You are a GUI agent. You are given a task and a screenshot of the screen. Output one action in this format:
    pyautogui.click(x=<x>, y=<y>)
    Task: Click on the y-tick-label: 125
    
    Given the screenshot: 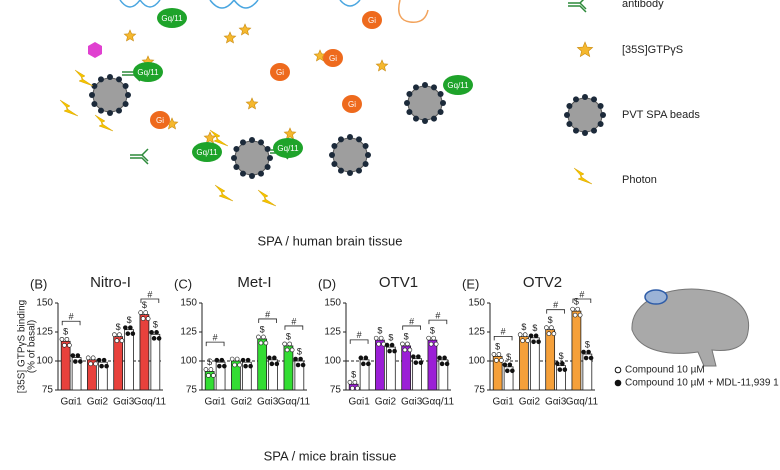 What is the action you would take?
    pyautogui.click(x=476, y=332)
    